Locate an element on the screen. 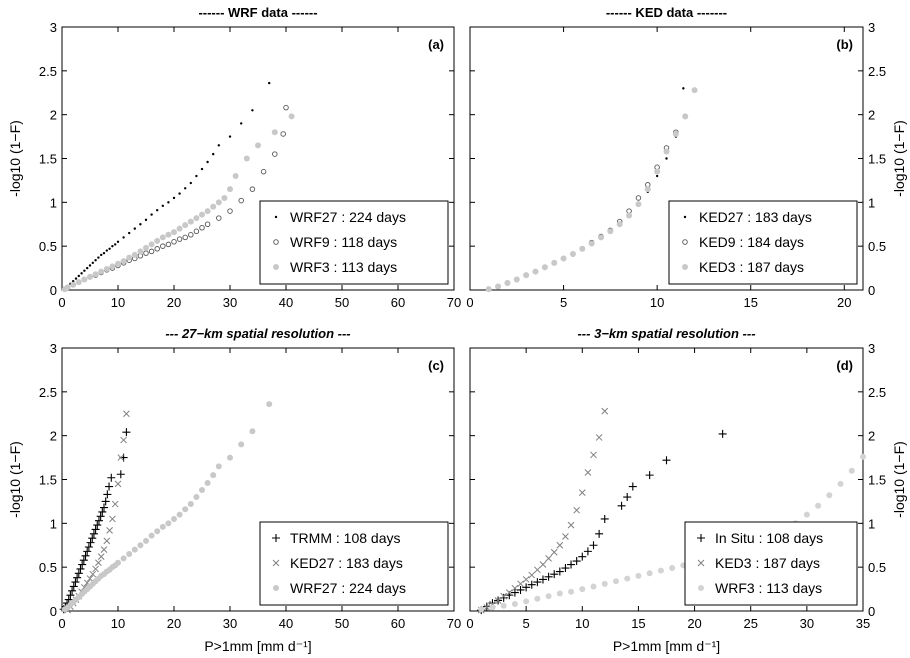  y-tick-label: 0 is located at coordinates (53, 290).